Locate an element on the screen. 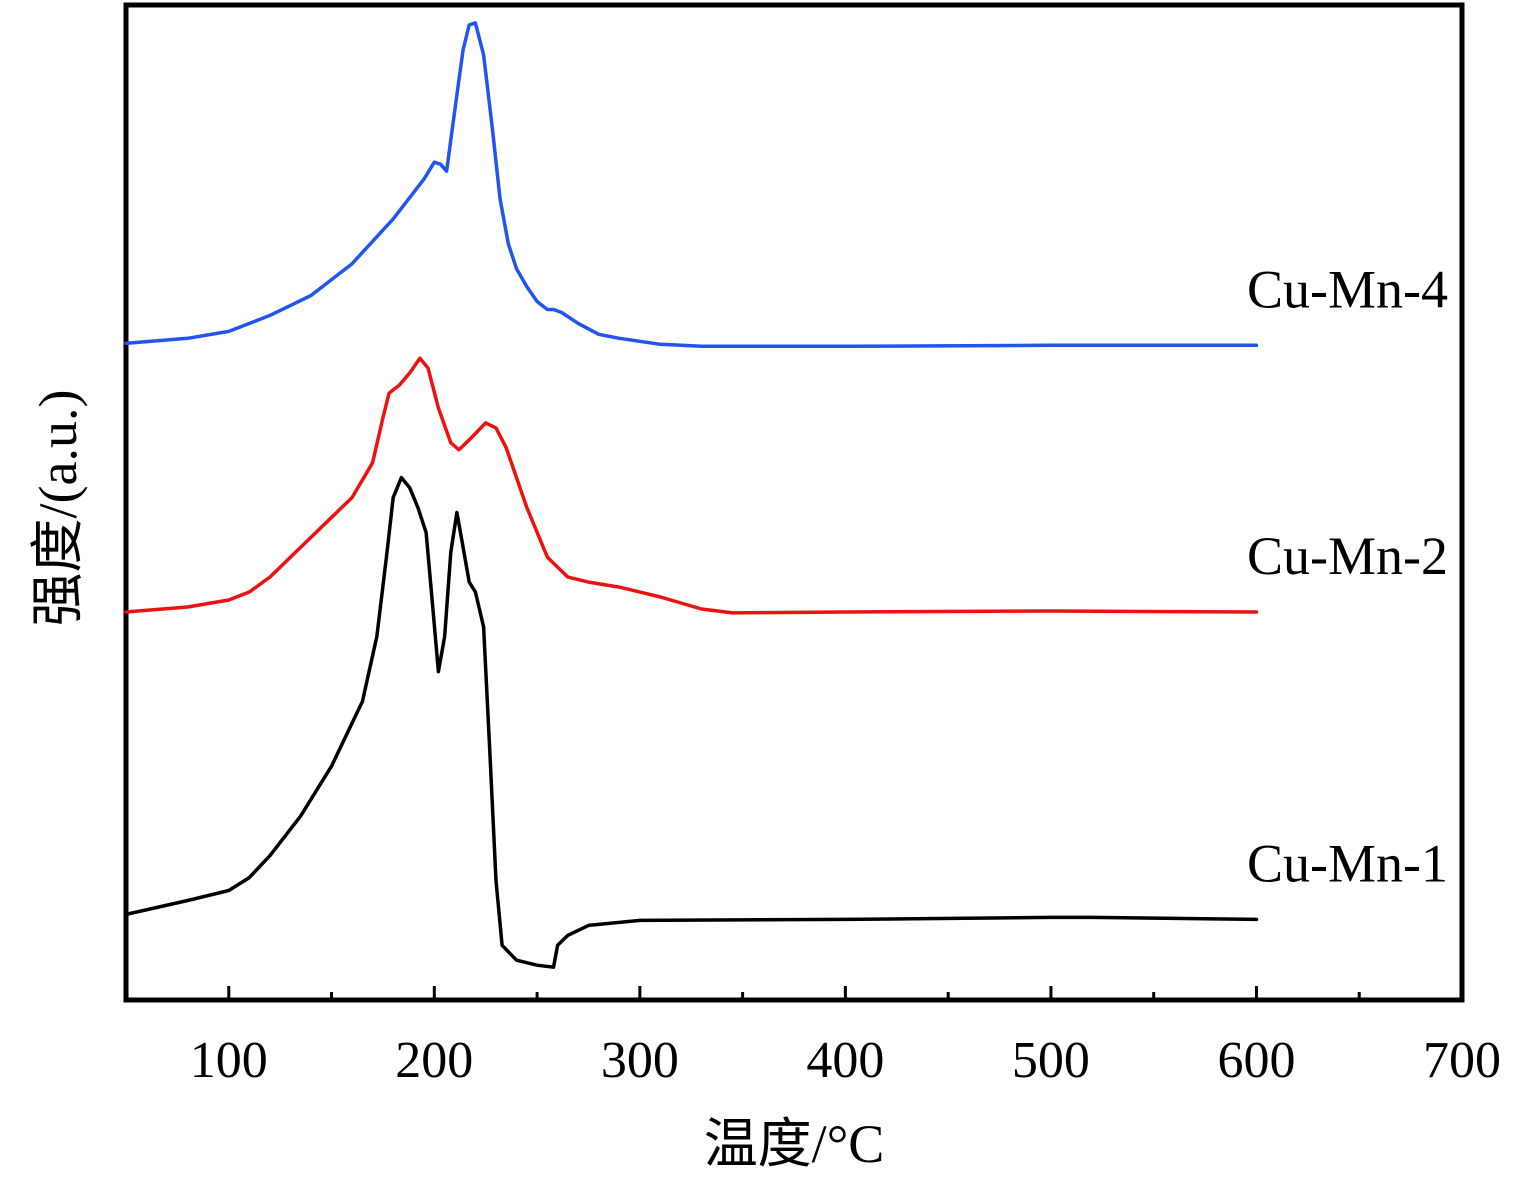  x-tick-label: 400 is located at coordinates (845, 1060).